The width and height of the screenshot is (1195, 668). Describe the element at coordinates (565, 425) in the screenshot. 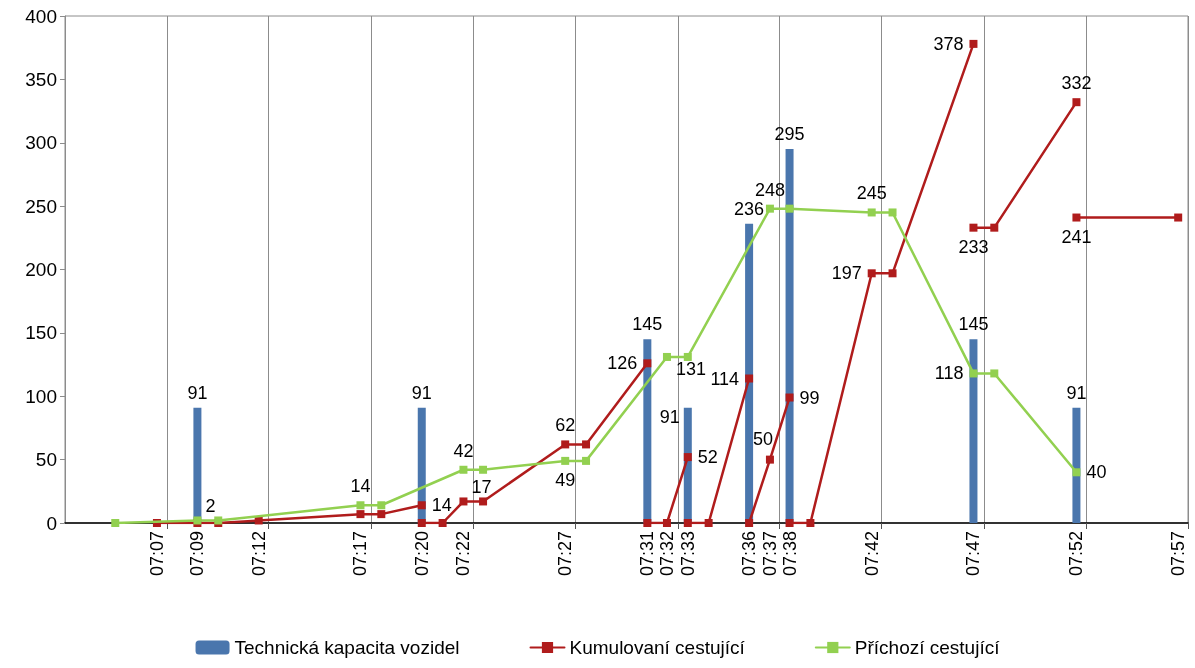

I see `data-label: 62` at that location.